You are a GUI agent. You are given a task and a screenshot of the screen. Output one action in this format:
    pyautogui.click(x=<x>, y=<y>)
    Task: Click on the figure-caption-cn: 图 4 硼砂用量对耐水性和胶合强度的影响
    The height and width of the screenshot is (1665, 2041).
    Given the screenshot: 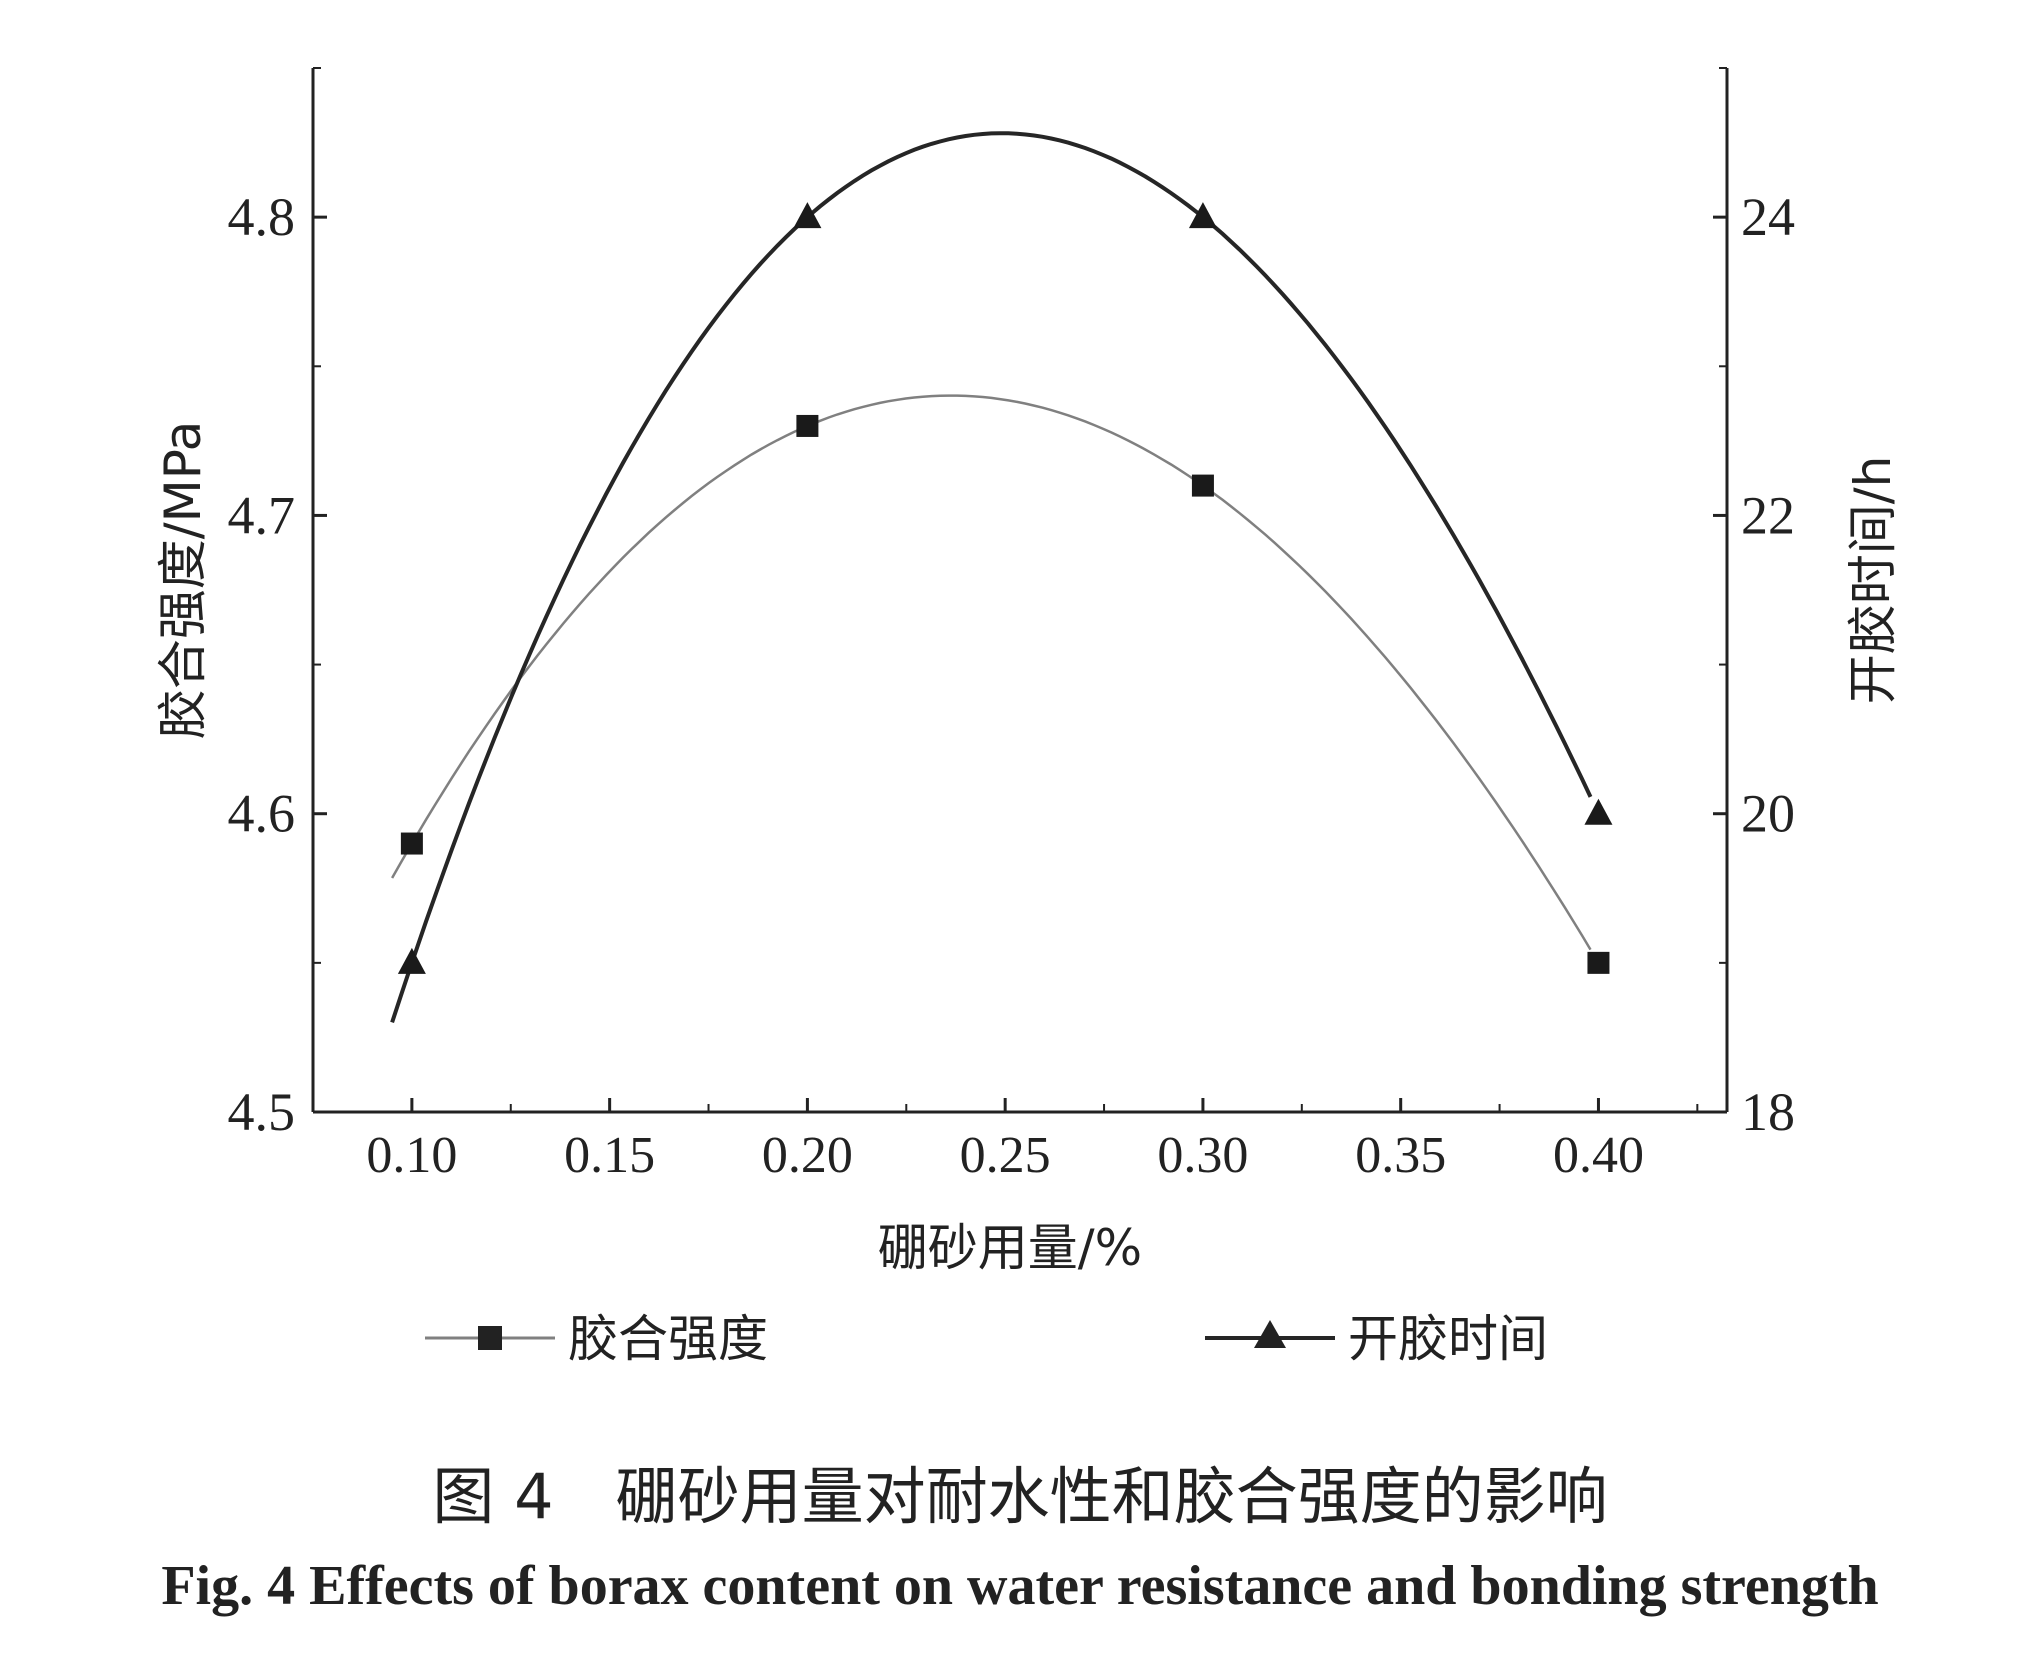 What is the action you would take?
    pyautogui.click(x=1019, y=1496)
    